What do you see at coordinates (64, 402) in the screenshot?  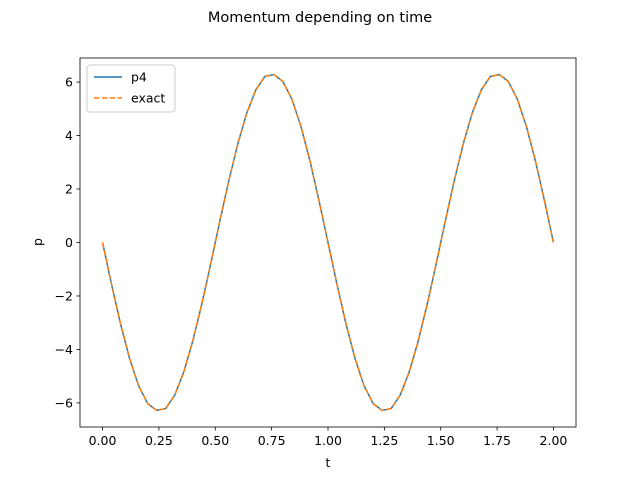 I see `y-tick-label: −6` at bounding box center [64, 402].